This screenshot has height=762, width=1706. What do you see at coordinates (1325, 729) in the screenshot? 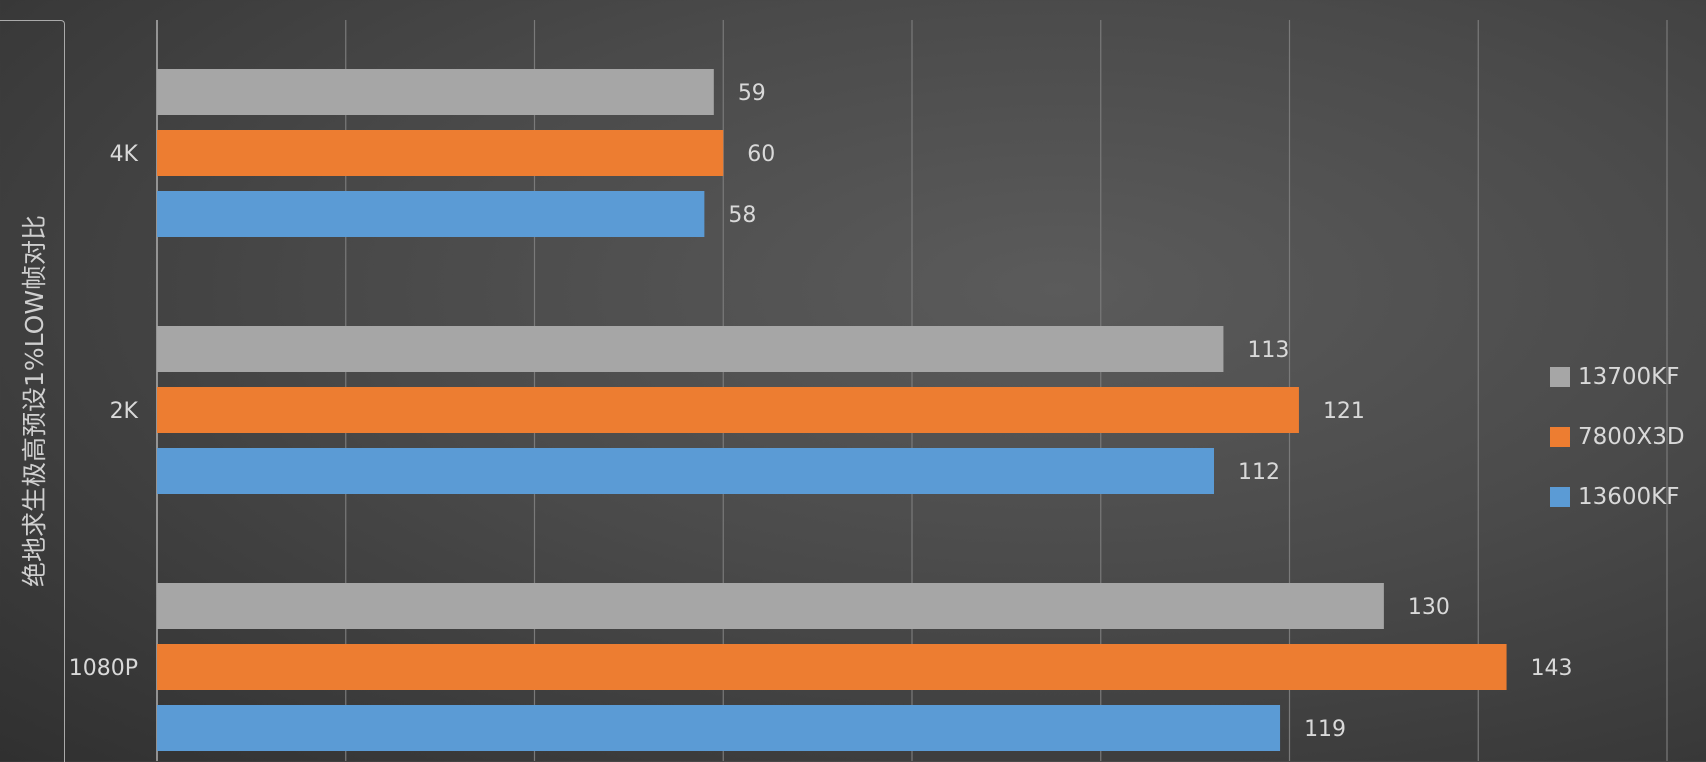
I see `data-label: 119` at bounding box center [1325, 729].